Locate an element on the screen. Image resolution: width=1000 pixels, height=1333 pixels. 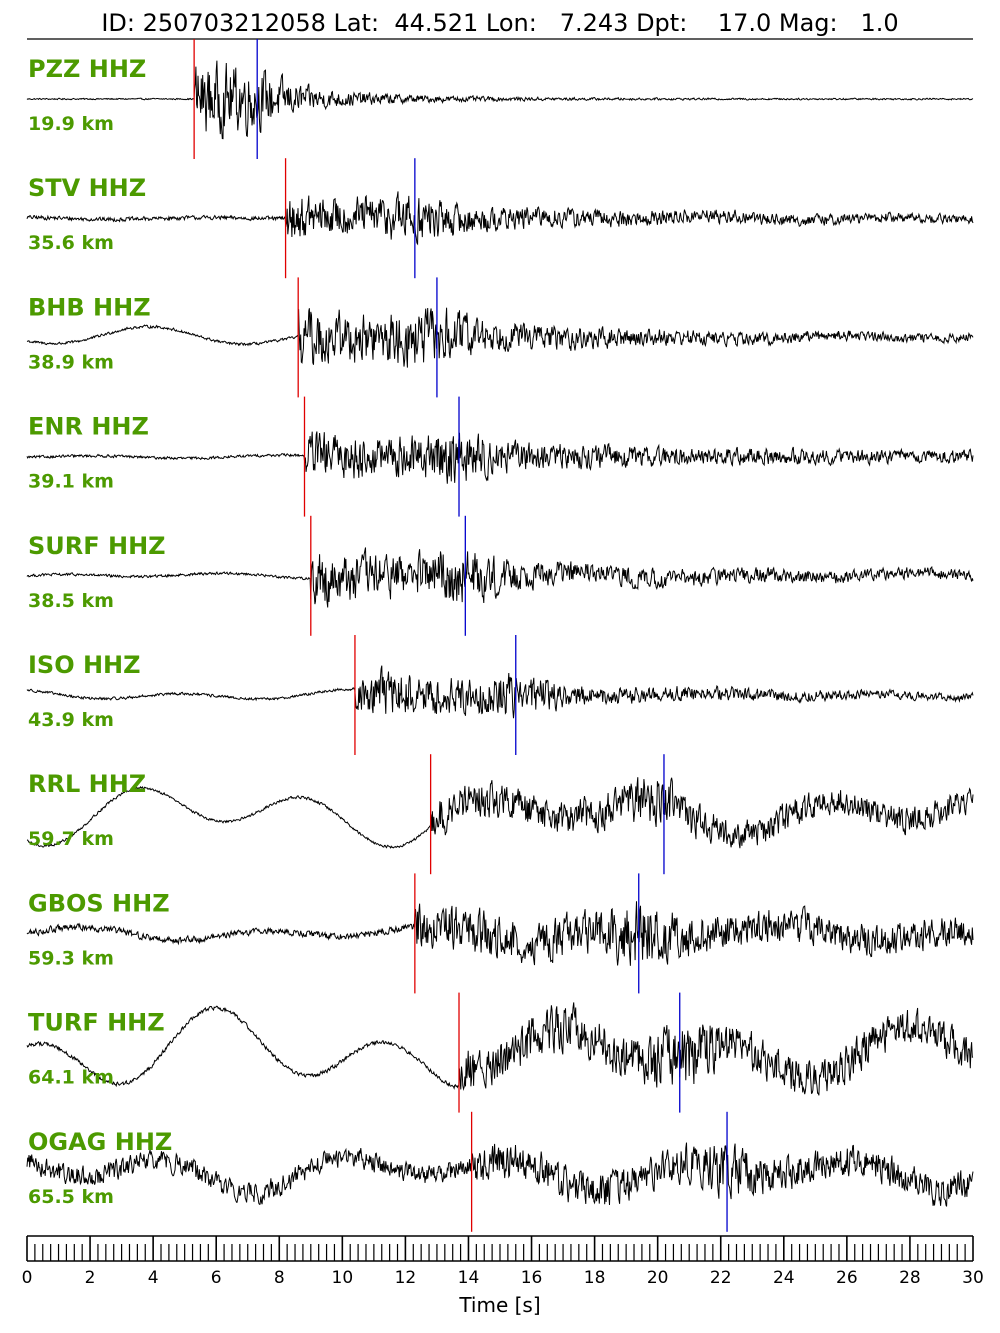
trace-panel: ENR HHZ 39.1 km is located at coordinates (500, 456).